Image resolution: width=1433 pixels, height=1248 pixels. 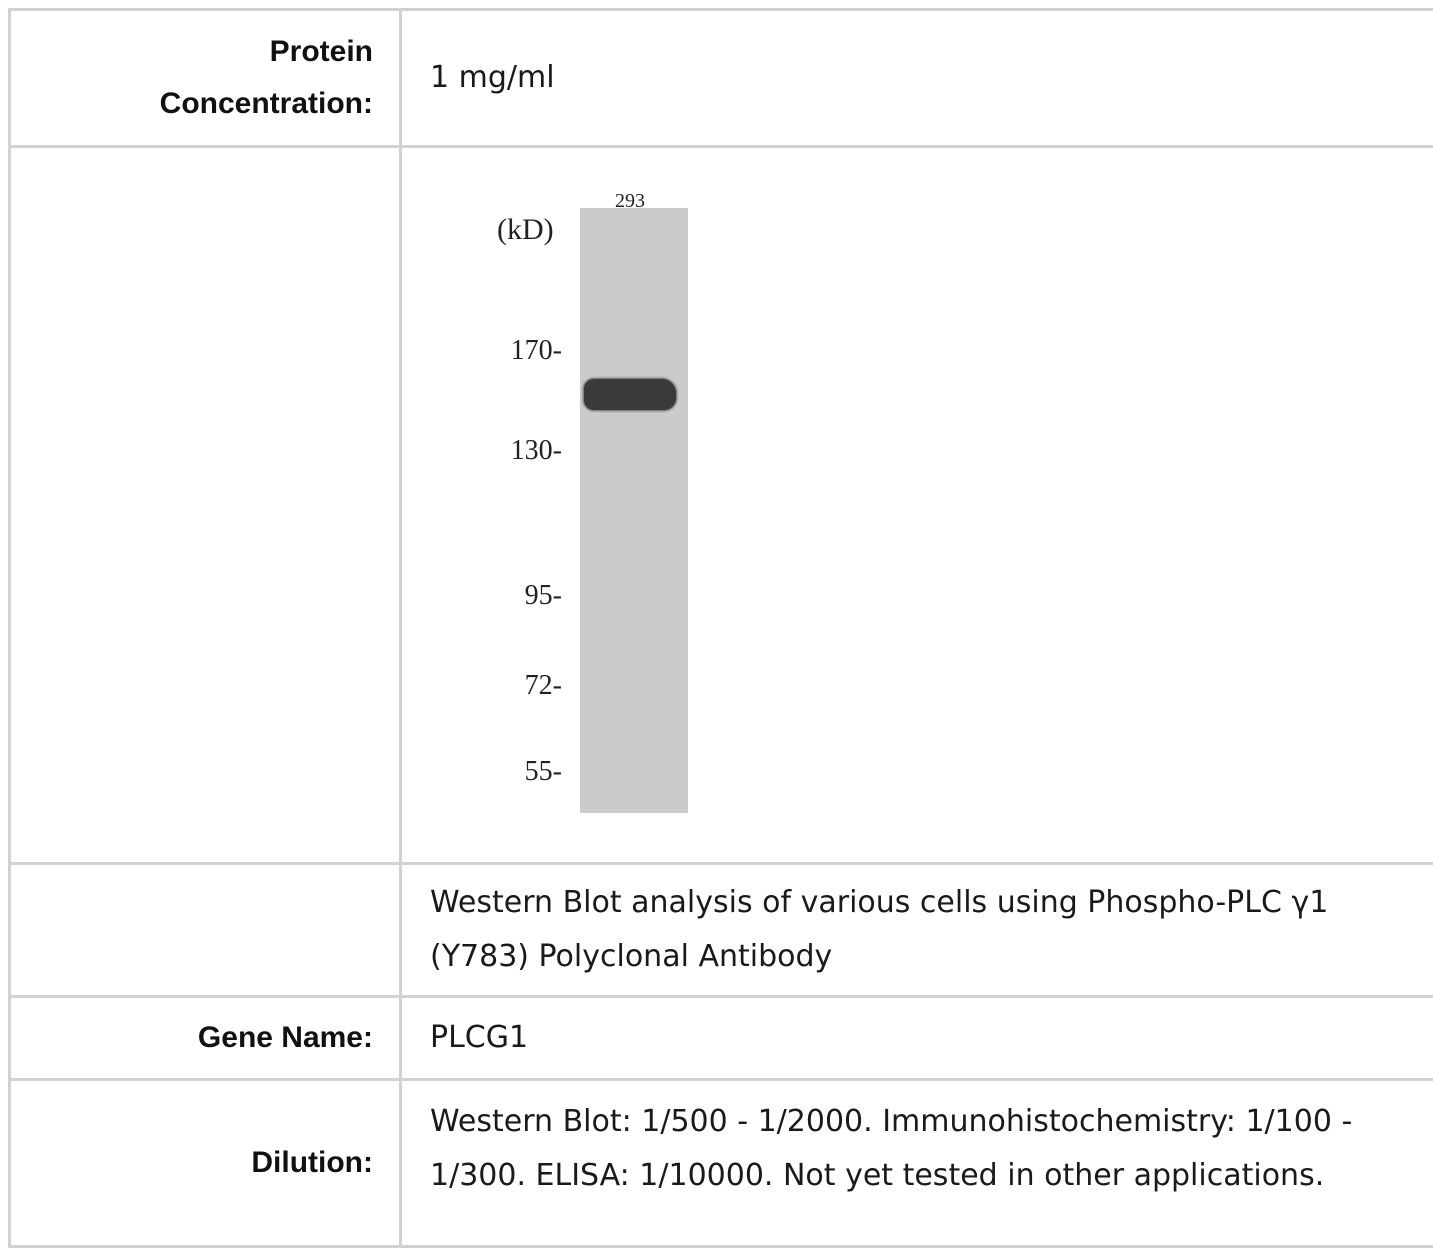 I want to click on marker-95: 95-, so click(x=522, y=596).